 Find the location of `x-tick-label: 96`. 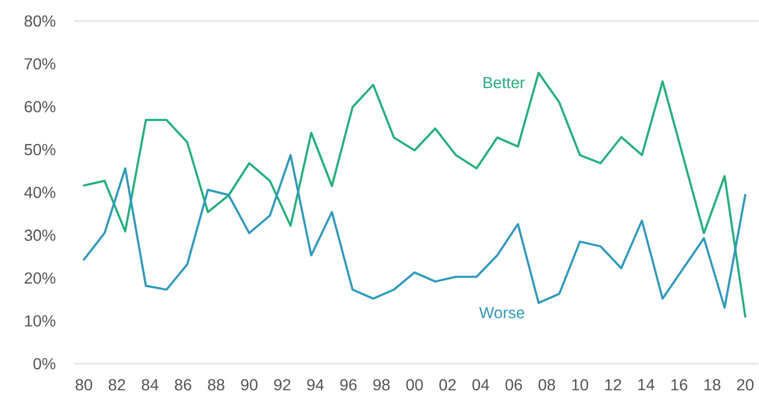

x-tick-label: 96 is located at coordinates (348, 385).